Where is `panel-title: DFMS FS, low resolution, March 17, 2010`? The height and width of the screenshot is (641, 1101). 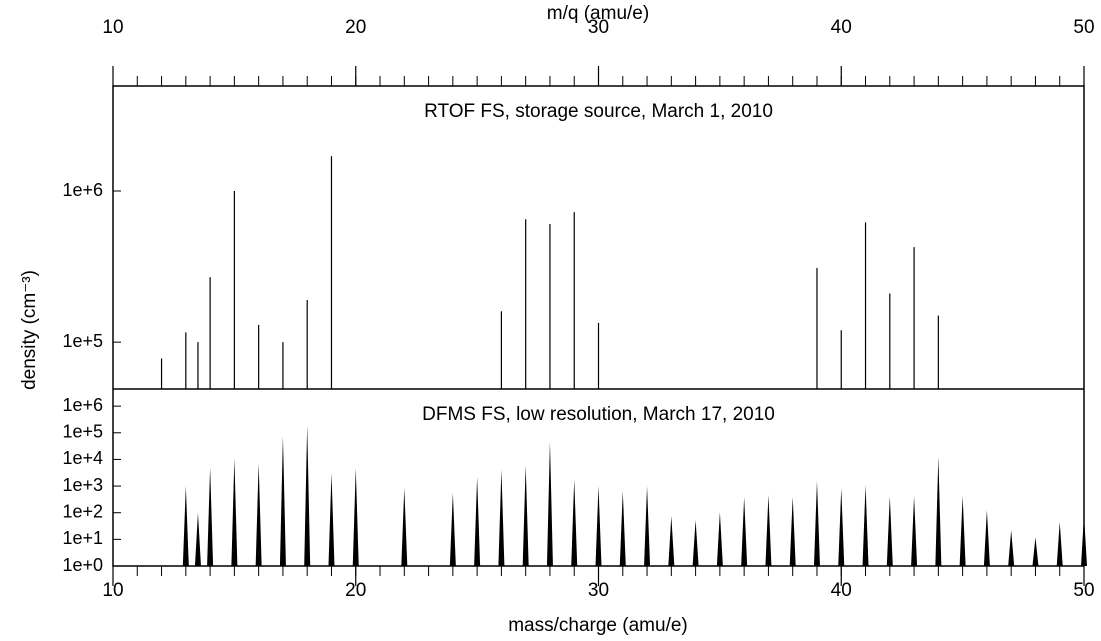
panel-title: DFMS FS, low resolution, March 17, 2010 is located at coordinates (598, 414).